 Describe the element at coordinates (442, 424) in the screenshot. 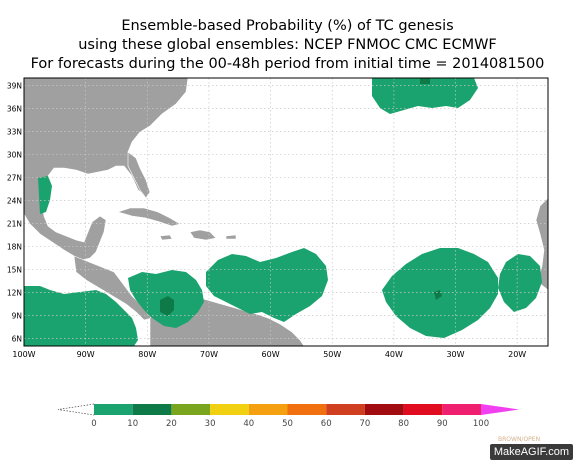

I see `colorbar-label: 90` at that location.